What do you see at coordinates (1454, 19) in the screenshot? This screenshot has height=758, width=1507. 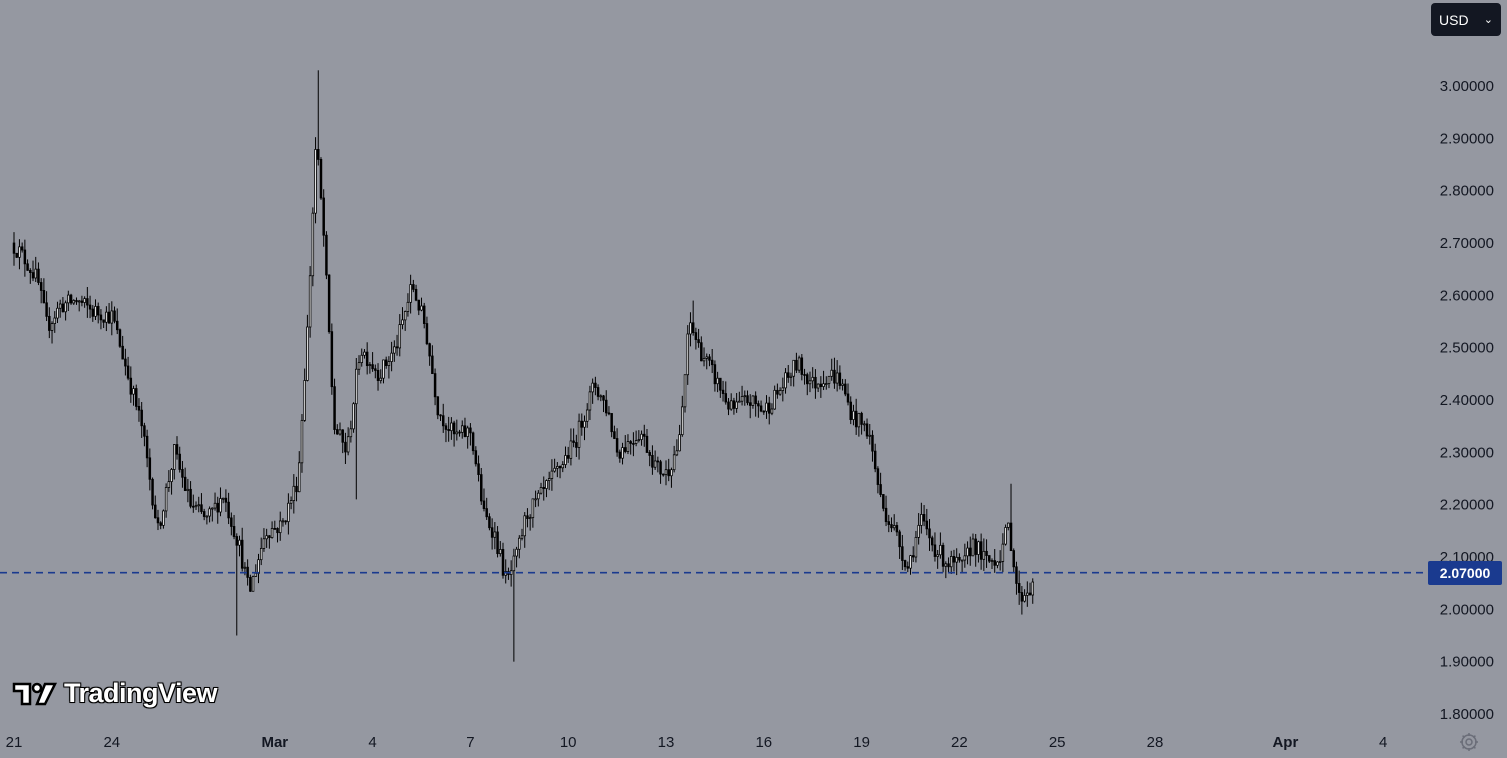 I see `currency-label: USD` at bounding box center [1454, 19].